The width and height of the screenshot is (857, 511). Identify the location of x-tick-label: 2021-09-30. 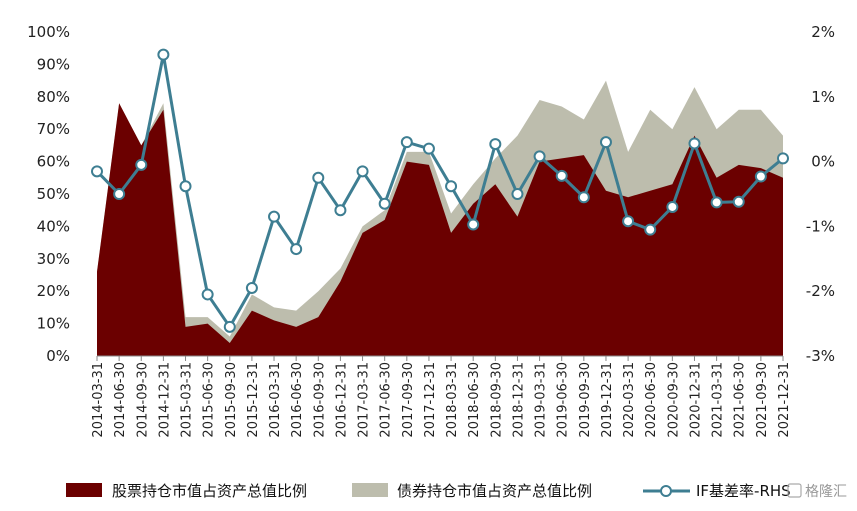
(762, 400).